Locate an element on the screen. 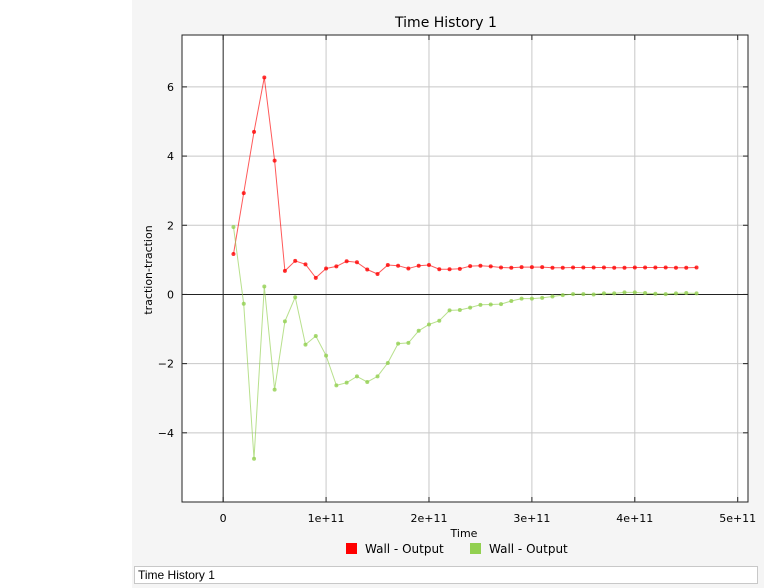 The height and width of the screenshot is (588, 764). legend-swatch-green is located at coordinates (475, 548).